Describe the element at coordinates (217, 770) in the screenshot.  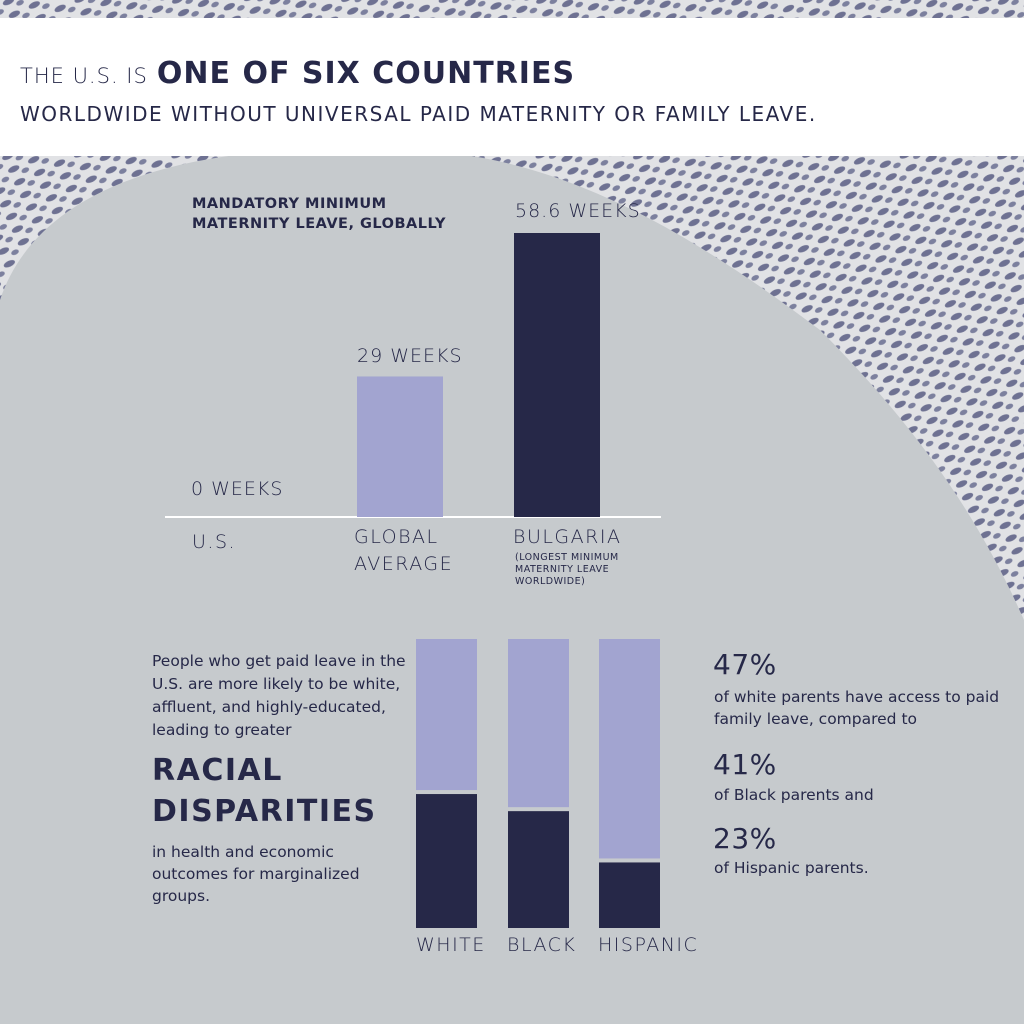
I see `racial-heading-line1: RACIAL` at that location.